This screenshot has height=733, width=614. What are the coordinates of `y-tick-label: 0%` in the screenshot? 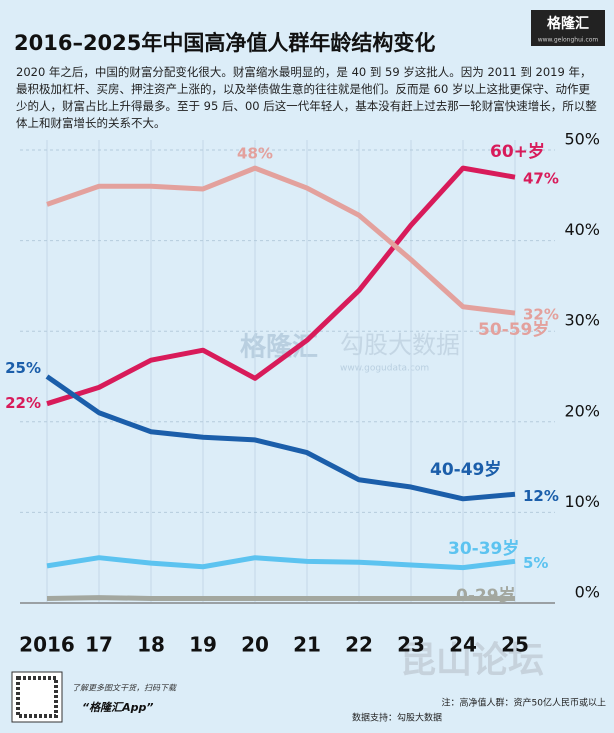 It's located at (587, 592).